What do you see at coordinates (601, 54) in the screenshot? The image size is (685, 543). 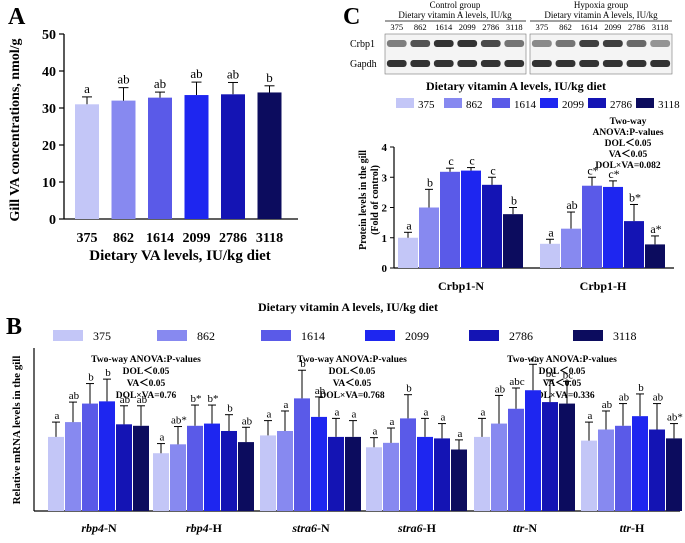 I see `blot-hypoxia-membrane` at bounding box center [601, 54].